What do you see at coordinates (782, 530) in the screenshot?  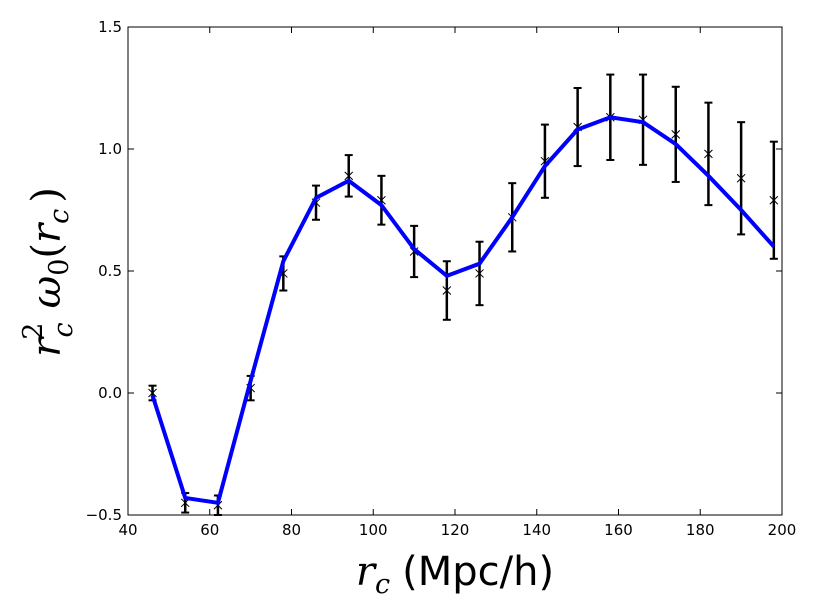 I see `x-tick-label: 200` at bounding box center [782, 530].